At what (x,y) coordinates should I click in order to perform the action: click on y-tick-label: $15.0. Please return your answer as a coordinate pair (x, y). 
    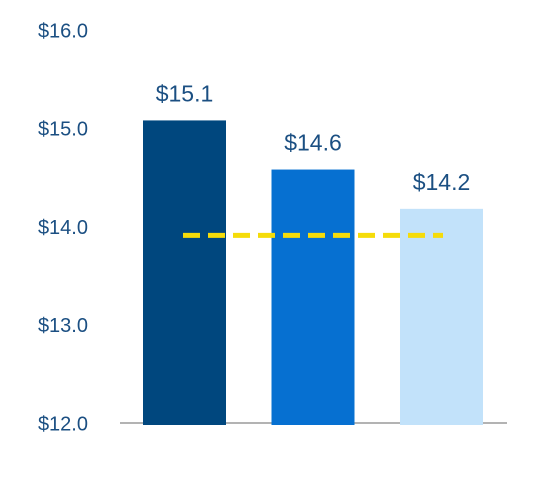
    Looking at the image, I should click on (63, 130).